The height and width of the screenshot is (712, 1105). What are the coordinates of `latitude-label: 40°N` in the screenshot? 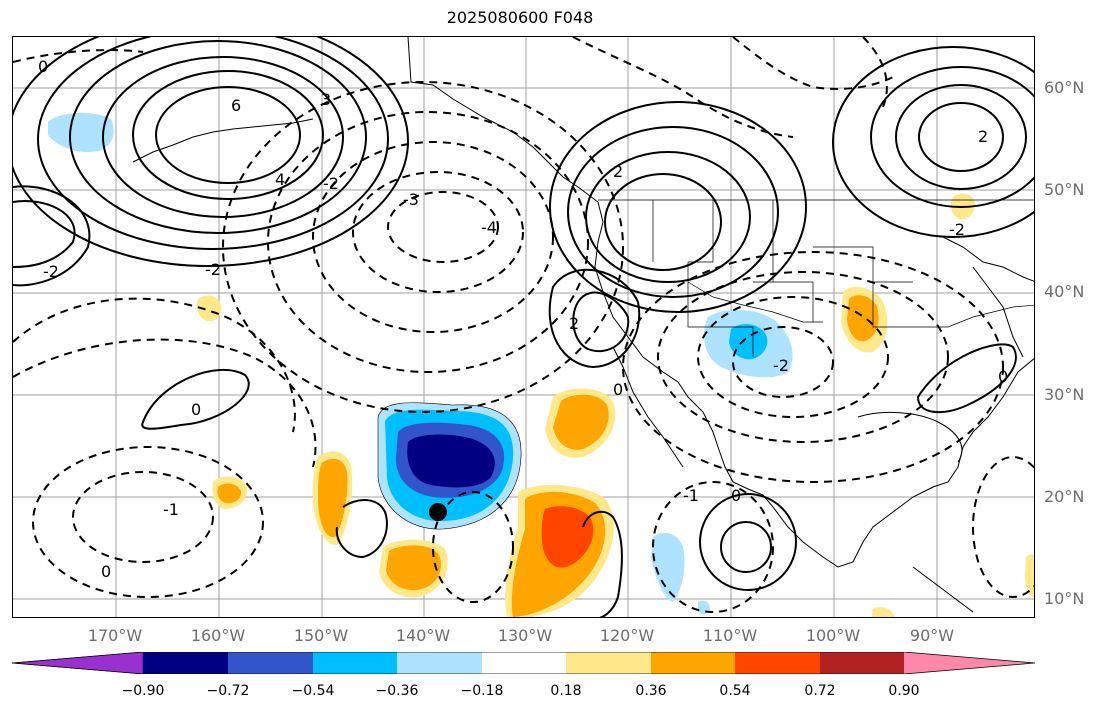 It's located at (1064, 291).